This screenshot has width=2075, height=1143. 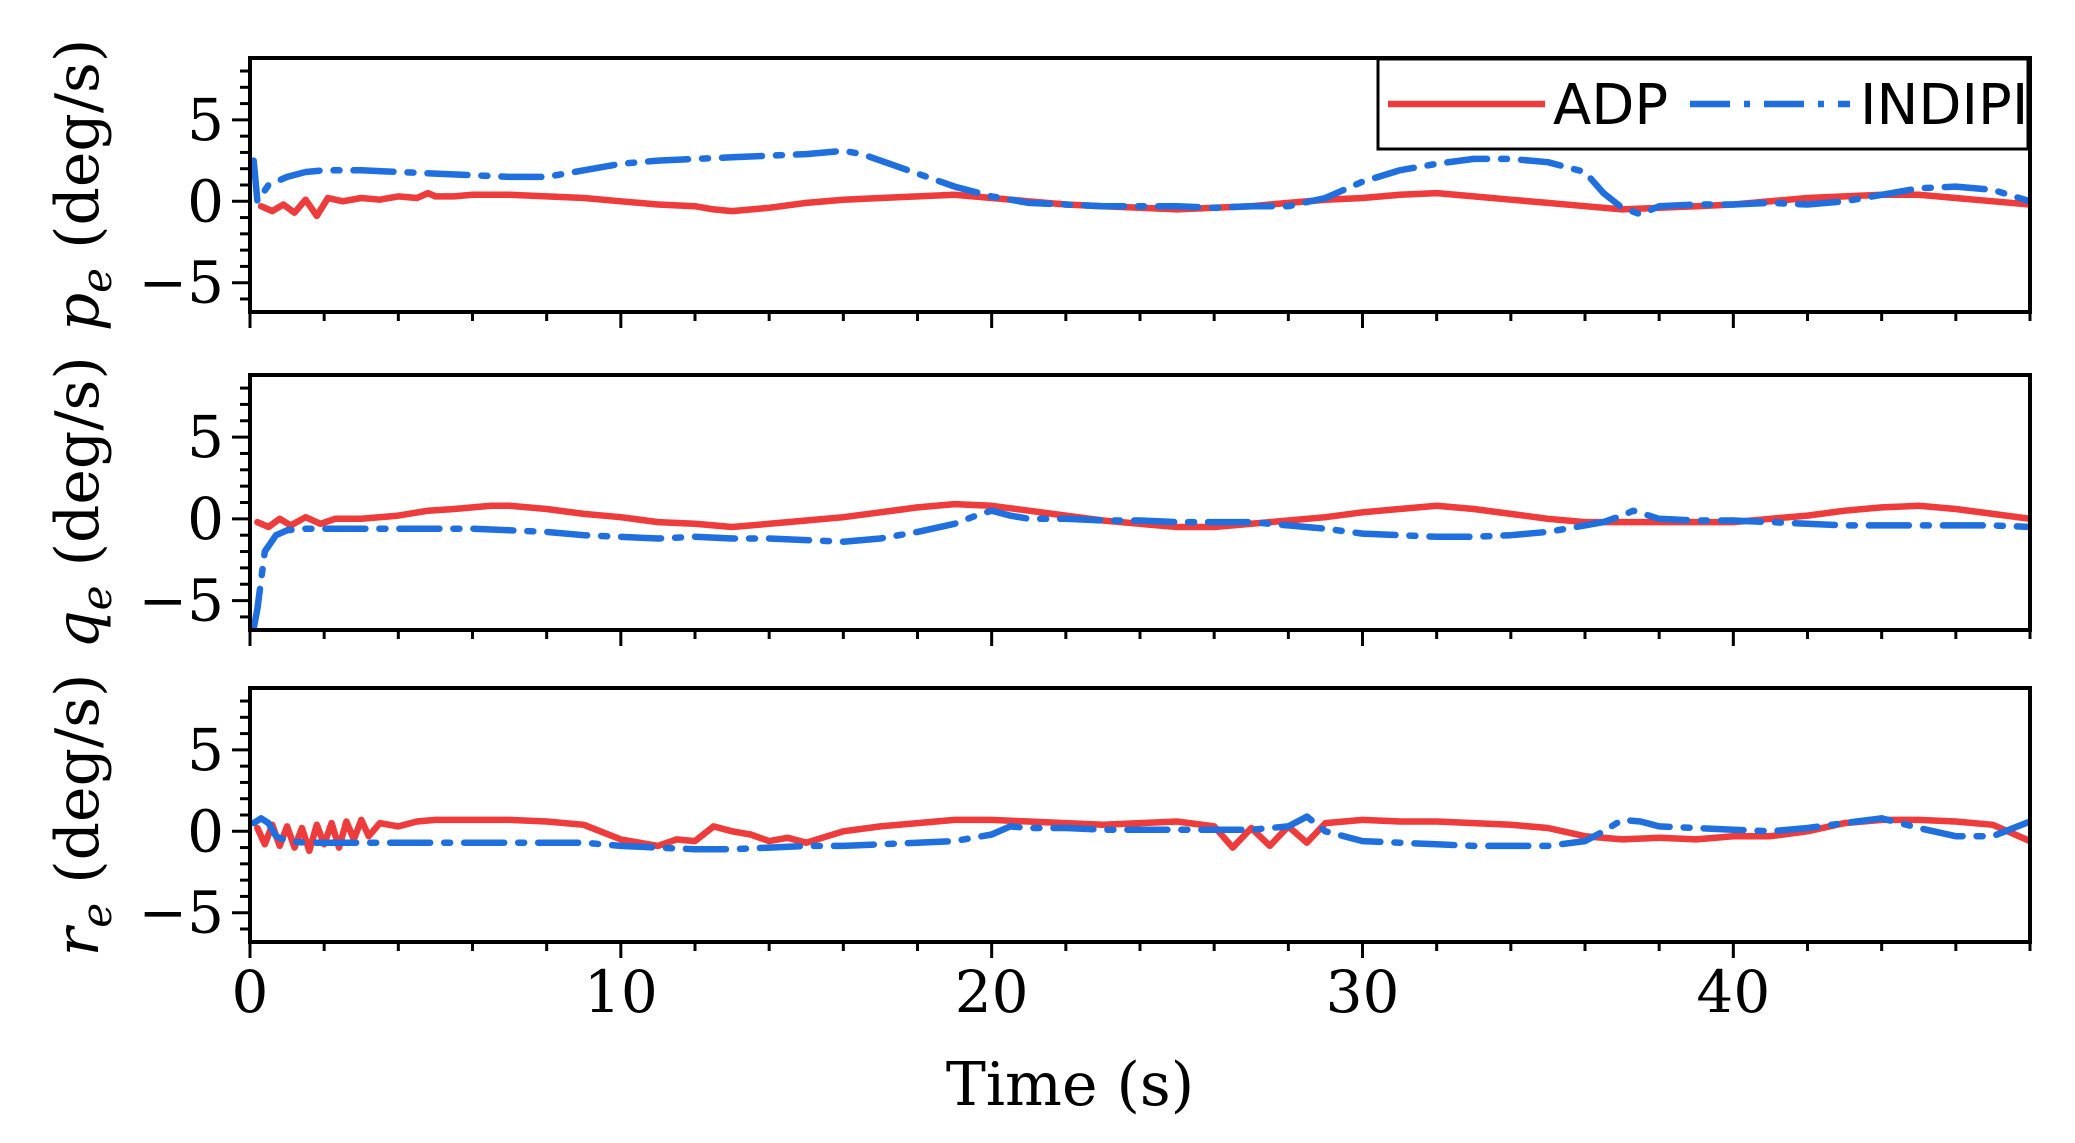 I want to click on series-indipi-q, so click(x=1140, y=568).